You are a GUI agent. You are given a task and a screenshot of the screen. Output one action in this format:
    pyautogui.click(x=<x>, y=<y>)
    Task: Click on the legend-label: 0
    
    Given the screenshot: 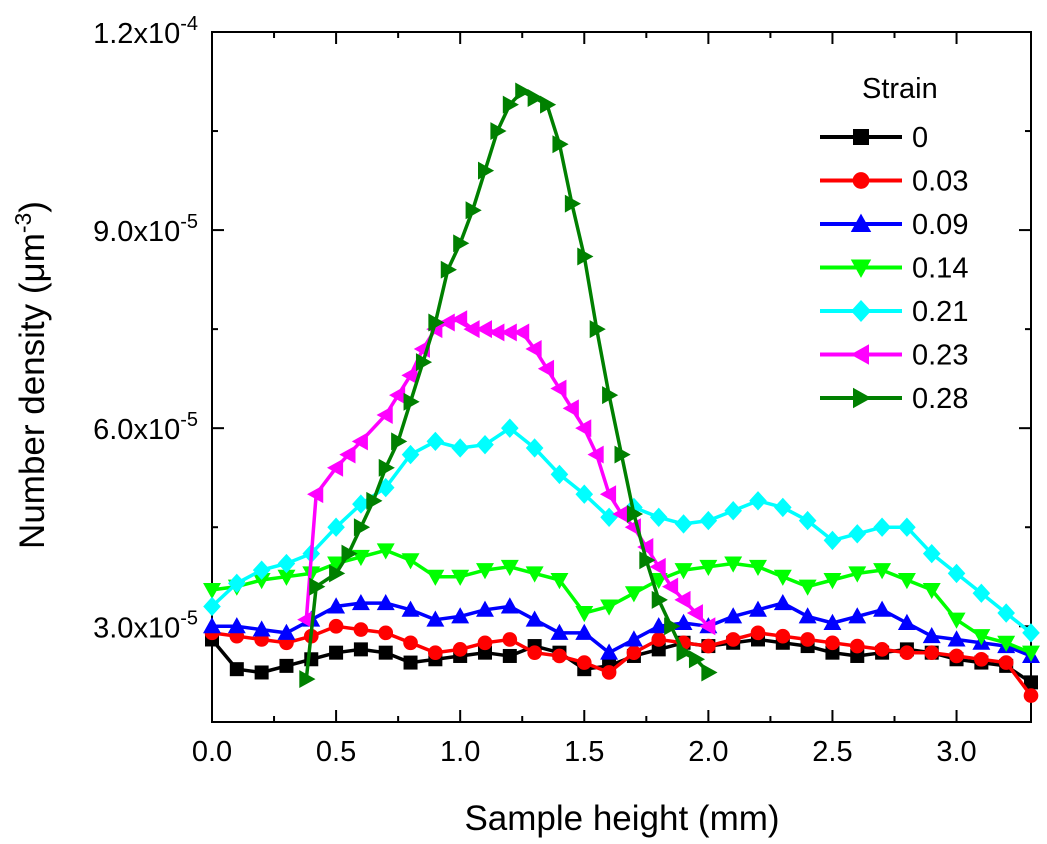 What is the action you would take?
    pyautogui.click(x=920, y=138)
    